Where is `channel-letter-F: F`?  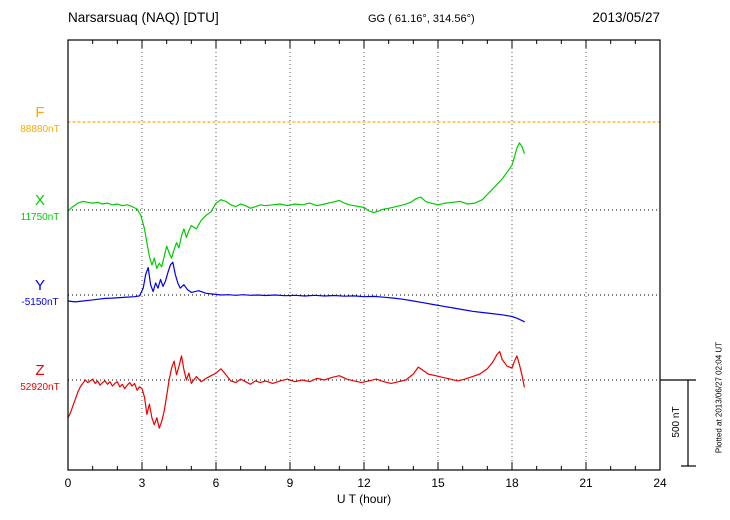 channel-letter-F: F is located at coordinates (40, 112).